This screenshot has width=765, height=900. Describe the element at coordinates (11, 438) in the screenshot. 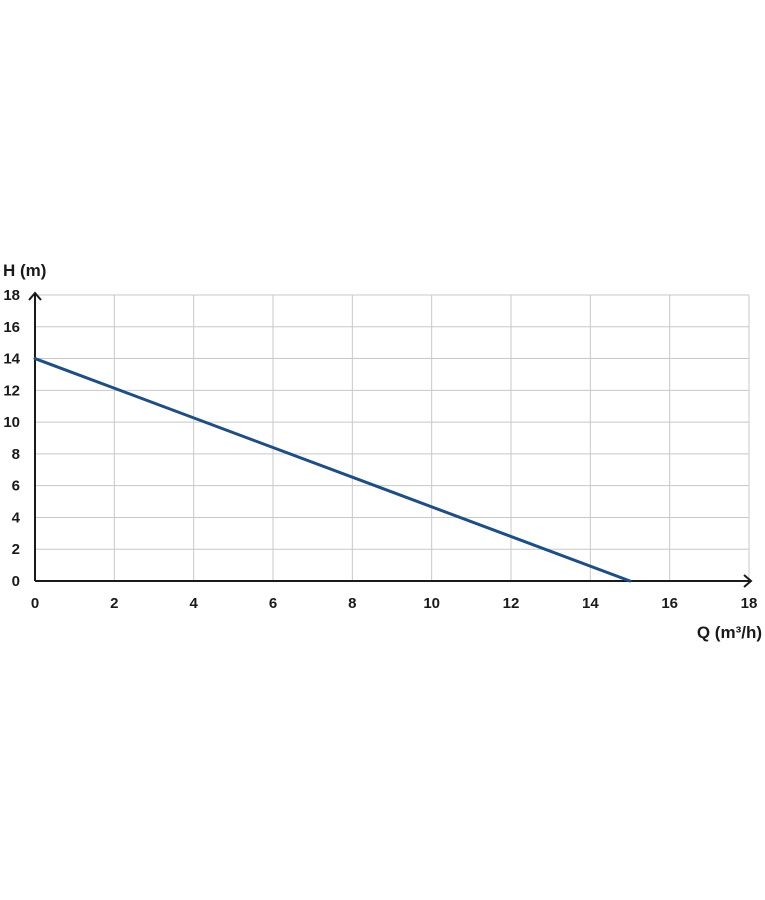

I see `y-tick-labels: 0 2 4 6 8 10 12 14 16 18` at that location.